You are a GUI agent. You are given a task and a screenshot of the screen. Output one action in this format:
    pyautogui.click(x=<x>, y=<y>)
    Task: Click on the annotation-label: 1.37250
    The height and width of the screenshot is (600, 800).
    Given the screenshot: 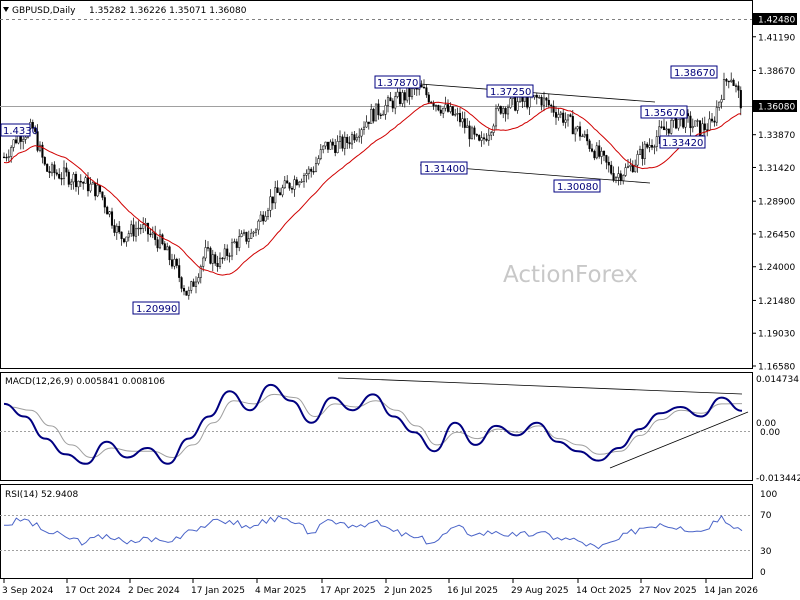 What is the action you would take?
    pyautogui.click(x=510, y=92)
    